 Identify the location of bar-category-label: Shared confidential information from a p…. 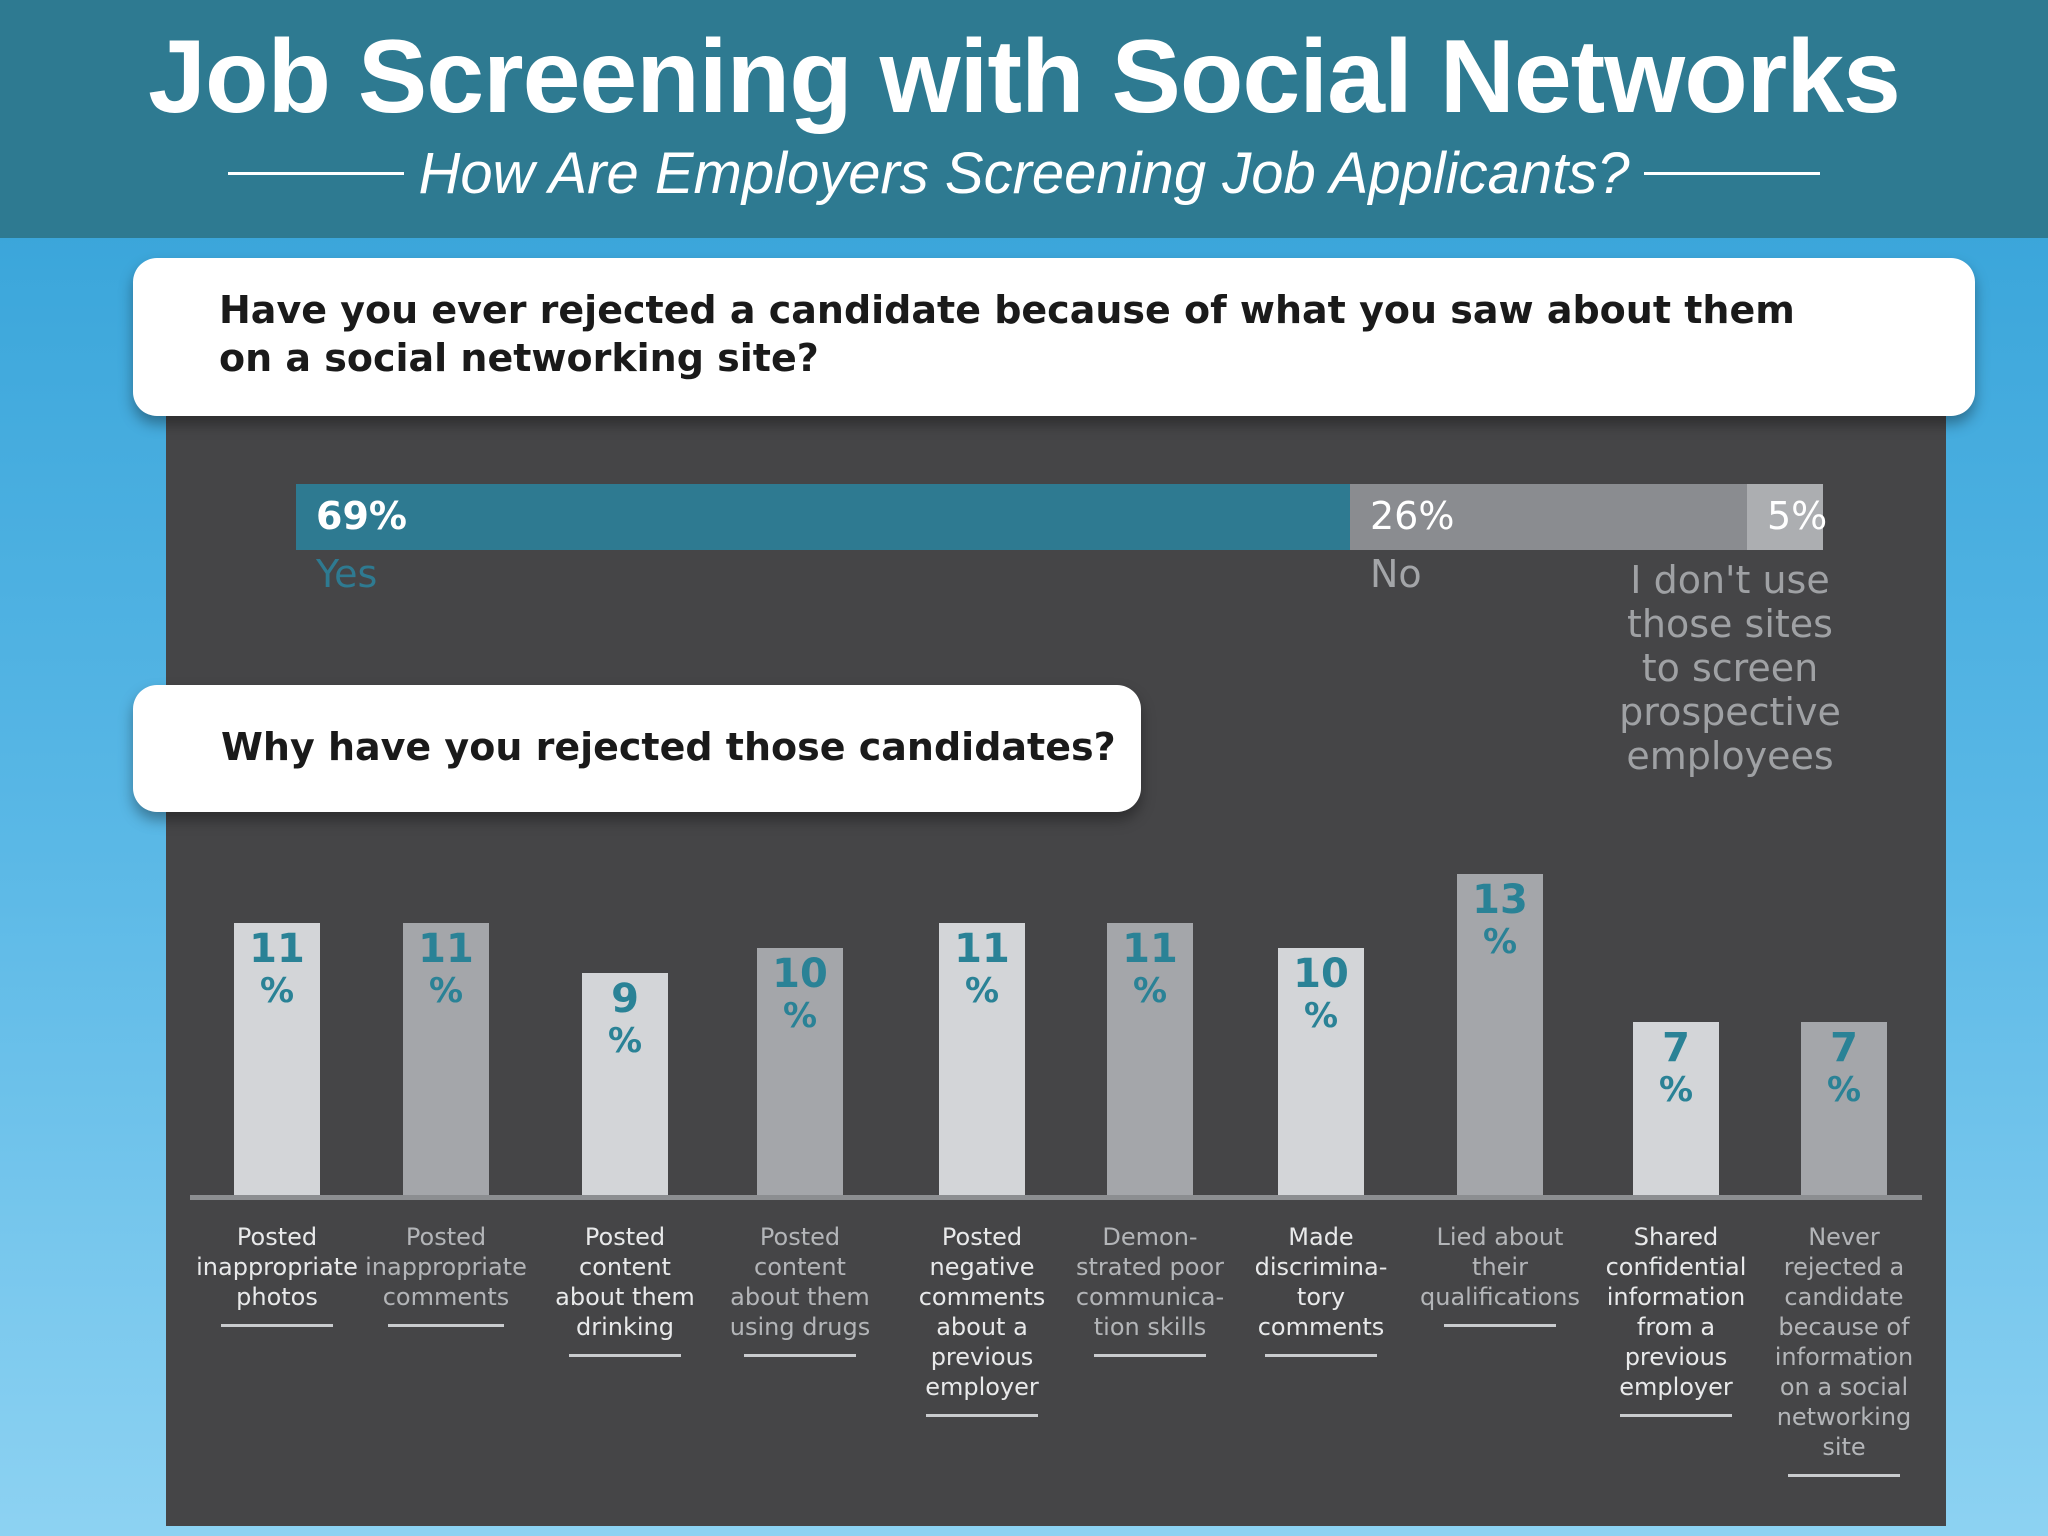
(1676, 1312).